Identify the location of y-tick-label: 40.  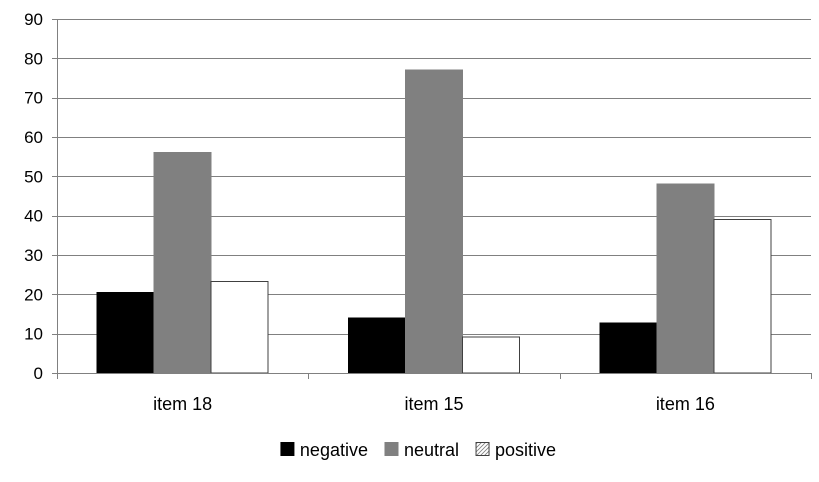
(33, 216).